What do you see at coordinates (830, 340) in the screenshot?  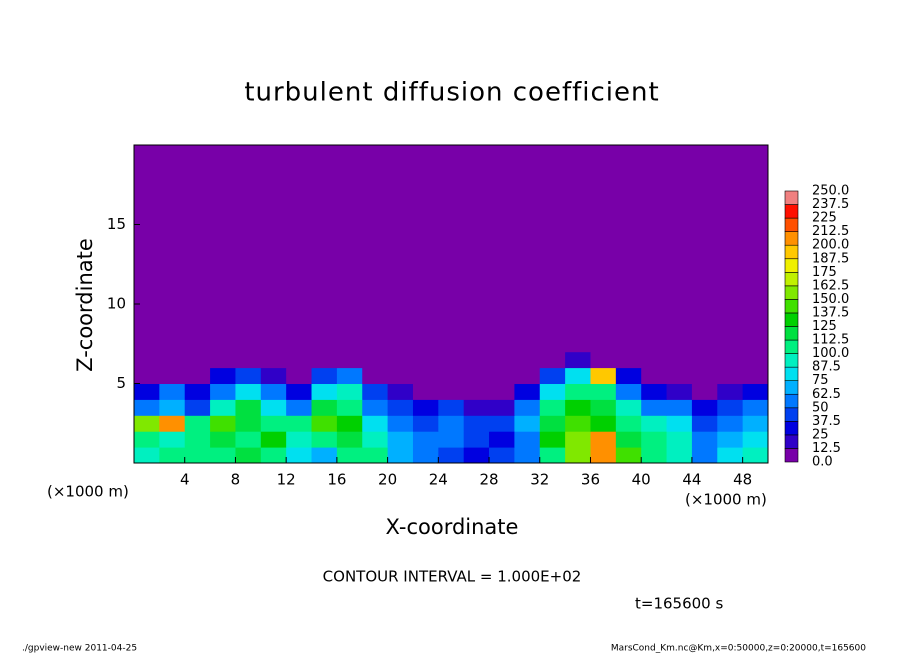 I see `colorbar-label: 112.5` at bounding box center [830, 340].